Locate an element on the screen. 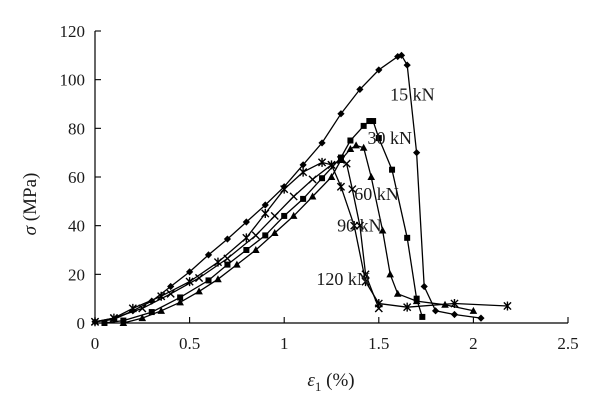  y-tick-label: 60 is located at coordinates (76, 177).